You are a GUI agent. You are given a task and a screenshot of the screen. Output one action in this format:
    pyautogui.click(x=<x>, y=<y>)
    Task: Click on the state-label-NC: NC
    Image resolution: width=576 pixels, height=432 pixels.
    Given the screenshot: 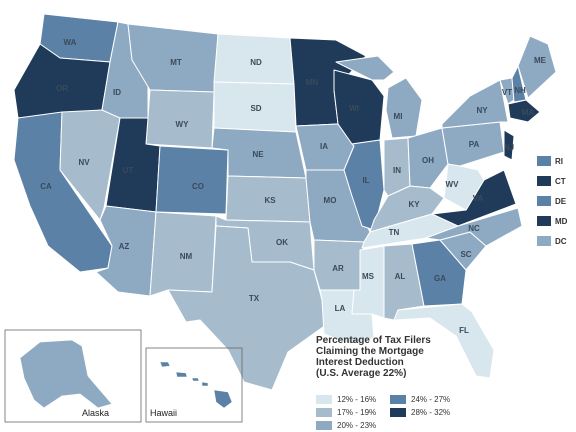 What is the action you would take?
    pyautogui.click(x=474, y=228)
    